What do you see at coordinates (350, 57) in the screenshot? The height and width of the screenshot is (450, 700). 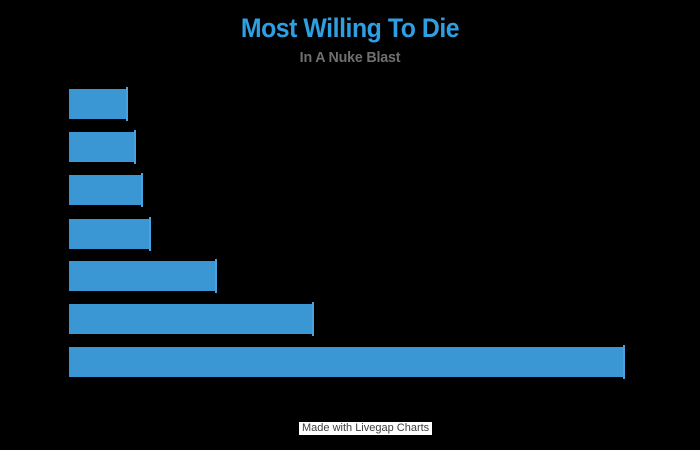 I see `chart-subtitle: In A Nuke Blast` at bounding box center [350, 57].